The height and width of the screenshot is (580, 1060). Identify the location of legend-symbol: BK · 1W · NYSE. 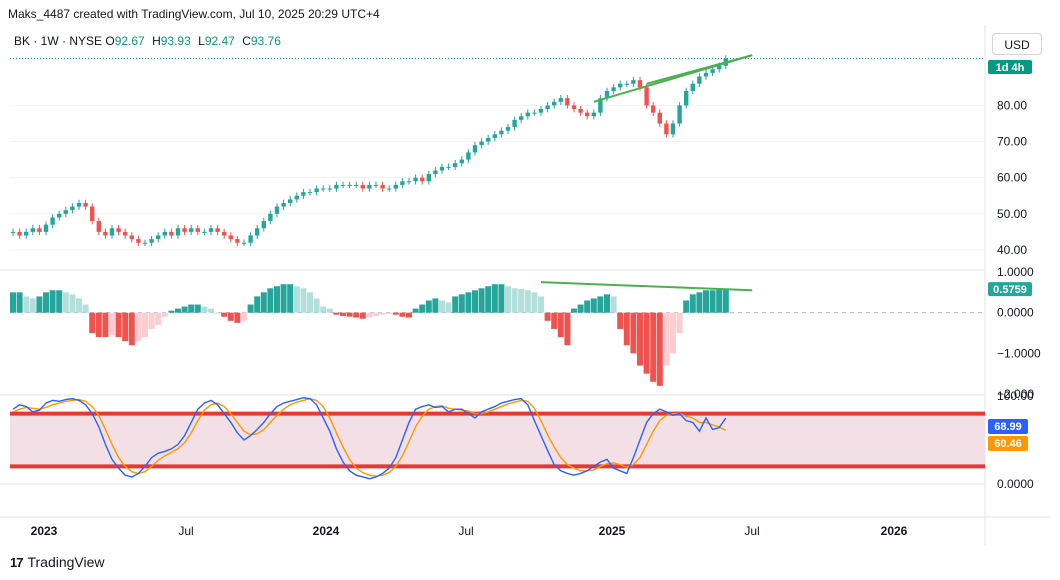
(58, 41).